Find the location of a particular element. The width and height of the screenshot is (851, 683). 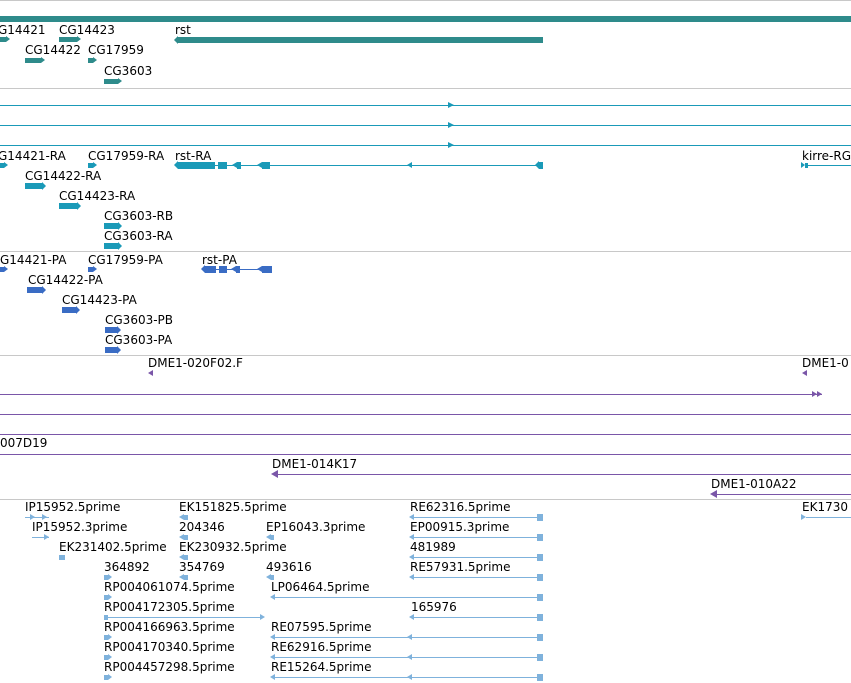

gene-label: CG14422 is located at coordinates (53, 50).